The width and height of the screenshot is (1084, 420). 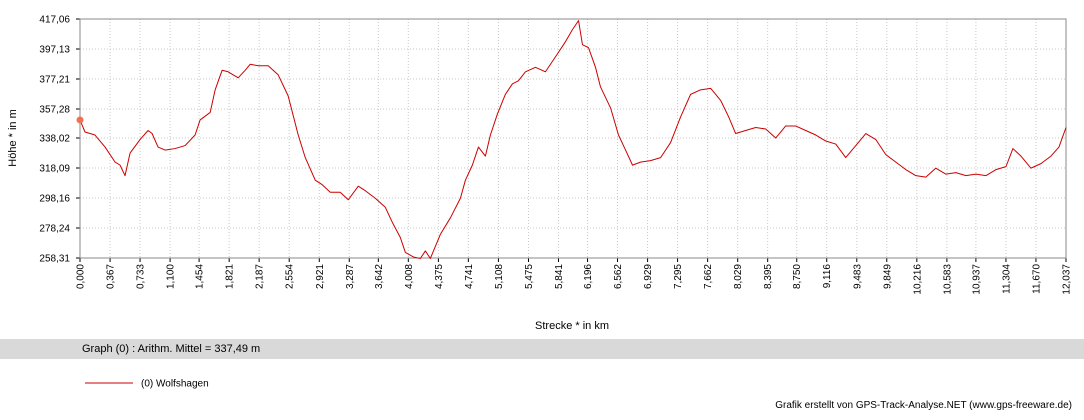 I want to click on x-tick-label: 9,849, so click(x=887, y=276).